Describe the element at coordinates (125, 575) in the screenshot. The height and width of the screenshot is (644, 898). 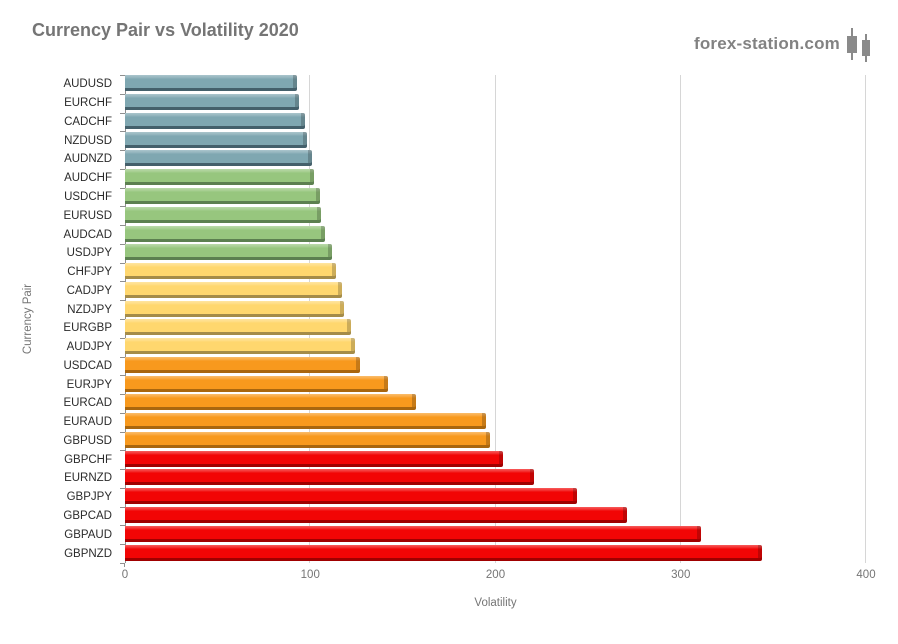
I see `x-tick-label-0: 0` at that location.